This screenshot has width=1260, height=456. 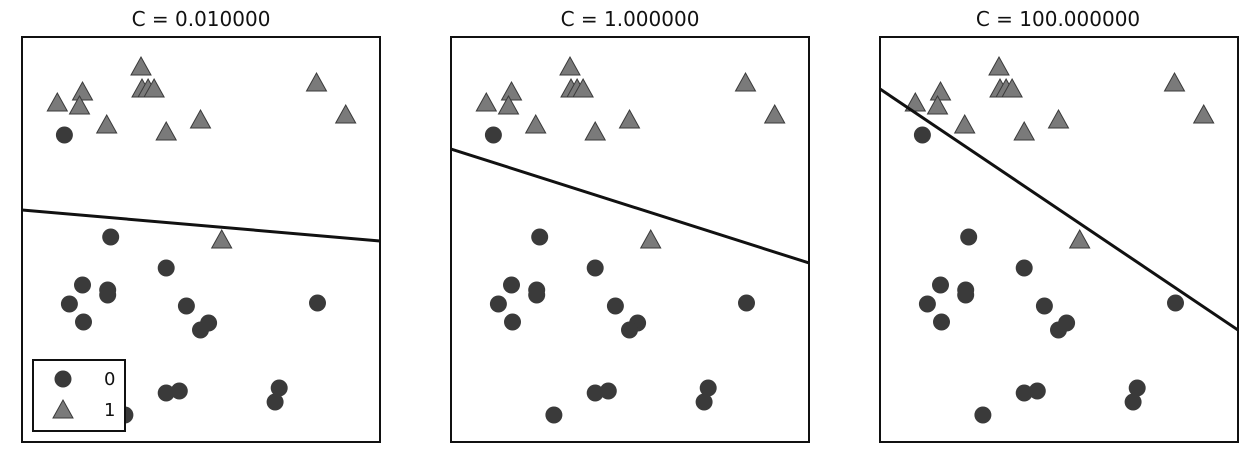 What do you see at coordinates (1058, 19) in the screenshot?
I see `panel-title: C = 100.000000` at bounding box center [1058, 19].